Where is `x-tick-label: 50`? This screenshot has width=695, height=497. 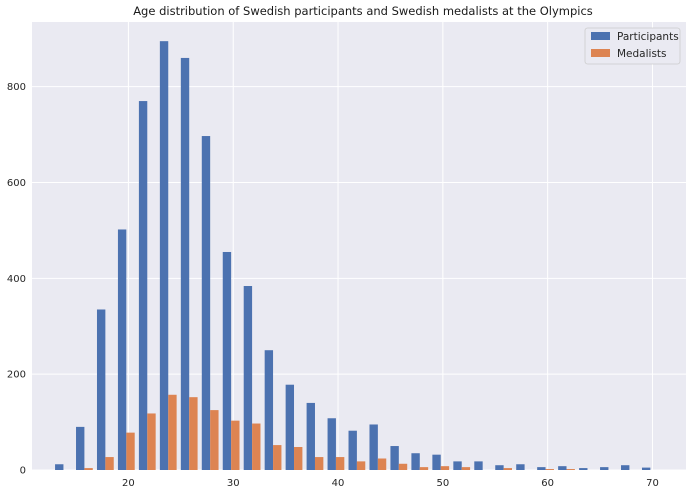 x-tick-label: 50 is located at coordinates (442, 483).